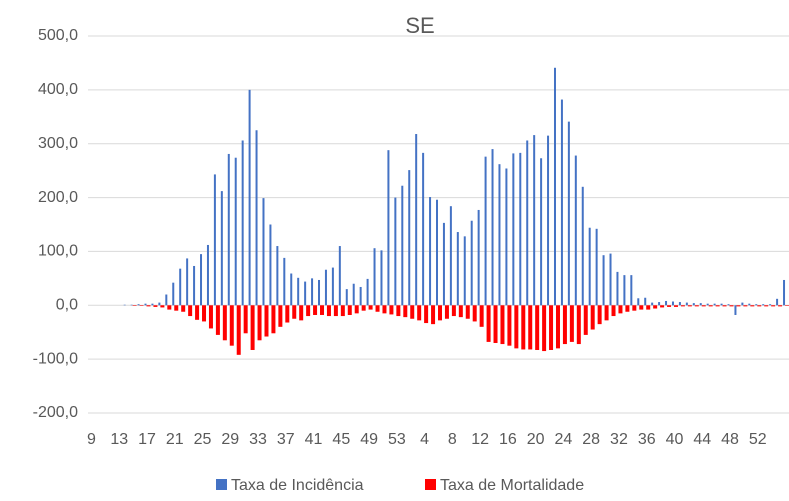 This screenshot has height=501, width=789. I want to click on x-tick-label: 48, so click(730, 439).